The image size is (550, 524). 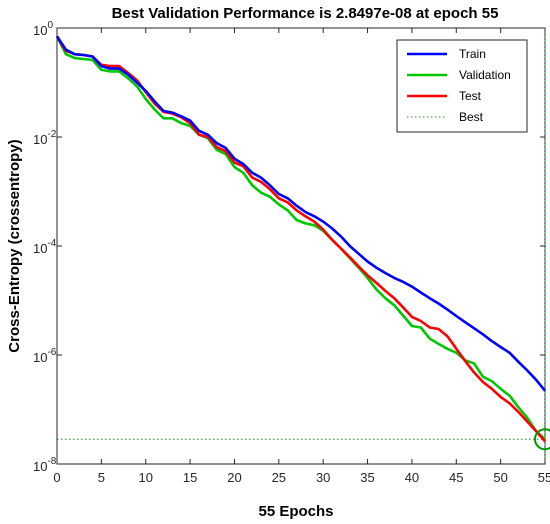 What do you see at coordinates (43, 29) in the screenshot?
I see `y-tick-label: 10⁰` at bounding box center [43, 29].